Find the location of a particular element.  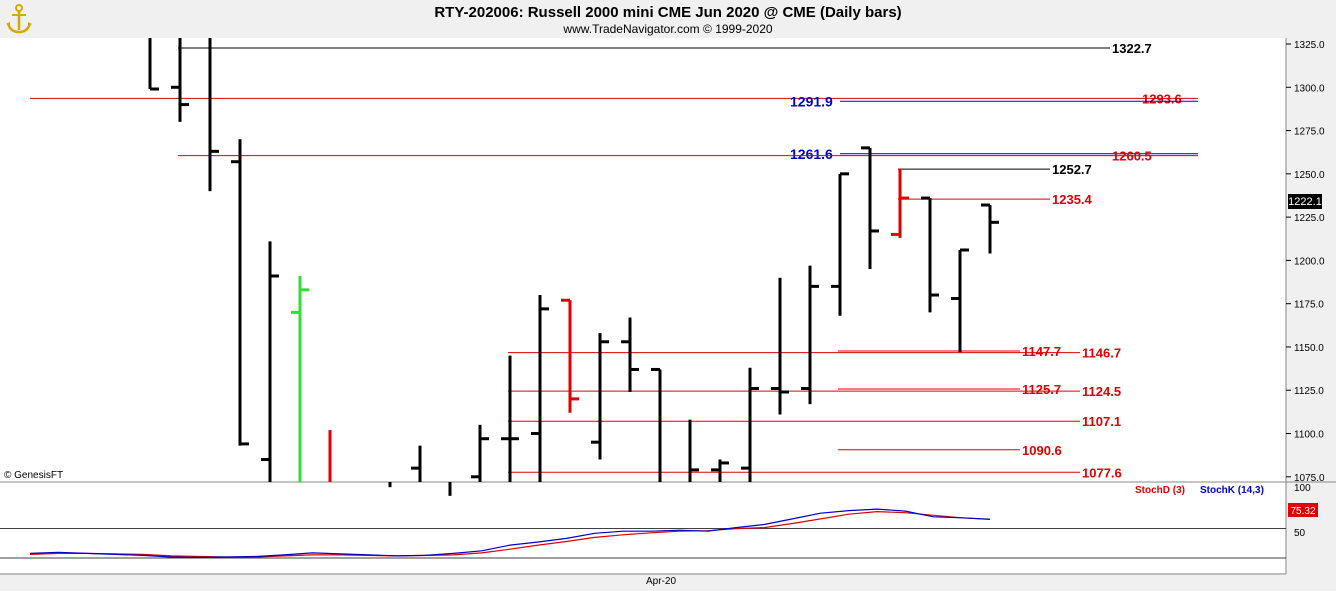

watermark: © GenesisFT is located at coordinates (33, 475).